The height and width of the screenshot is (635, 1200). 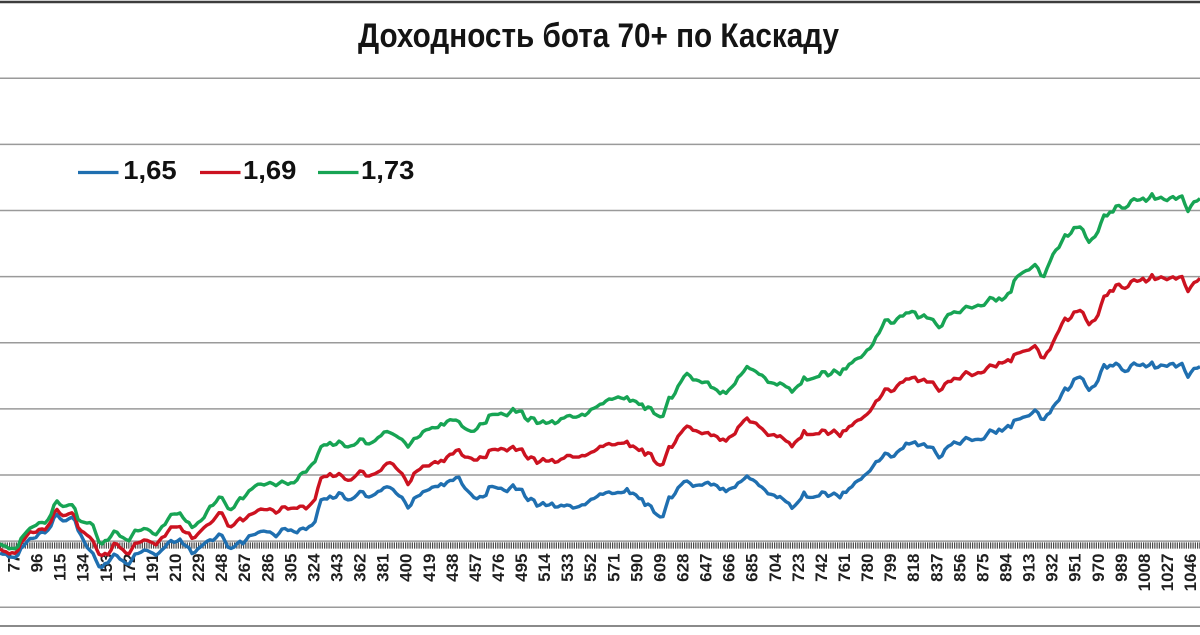 I want to click on svg-text: 191, so click(x=152, y=568).